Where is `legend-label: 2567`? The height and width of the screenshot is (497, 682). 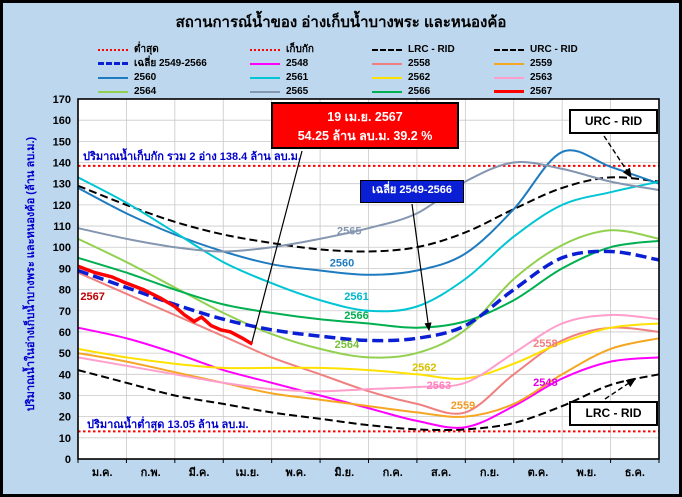
legend-label: 2567 is located at coordinates (541, 91).